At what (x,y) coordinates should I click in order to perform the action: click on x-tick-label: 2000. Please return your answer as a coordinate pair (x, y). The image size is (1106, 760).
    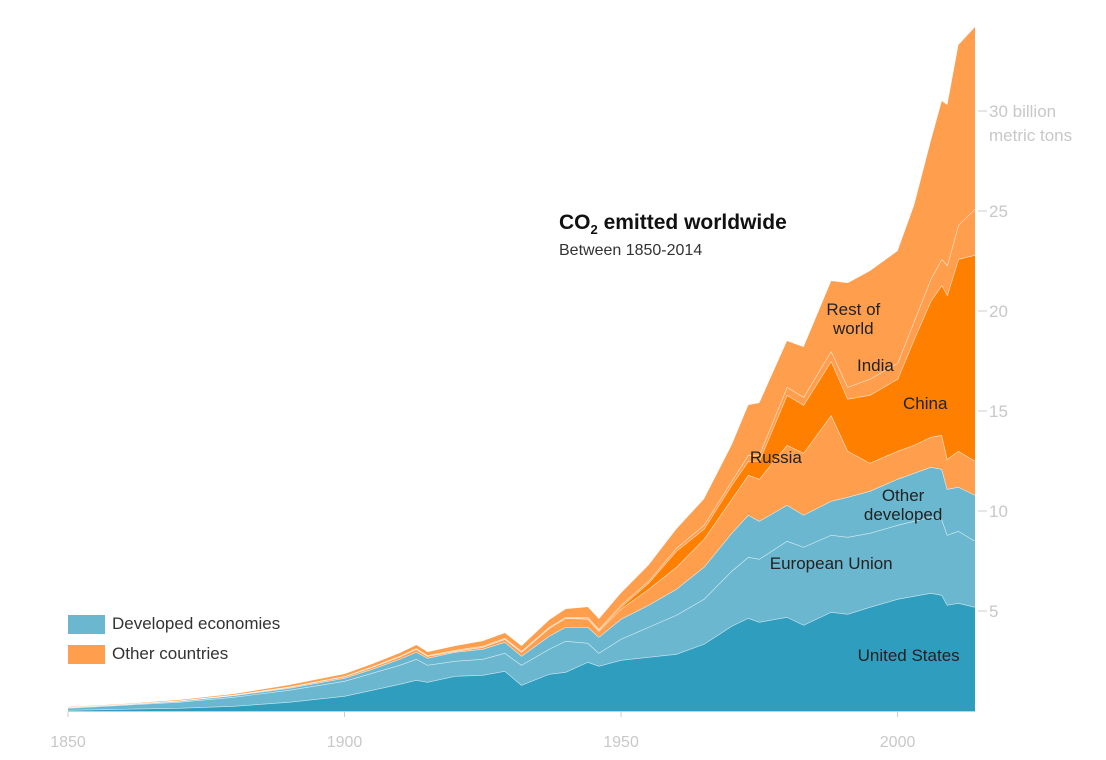
    Looking at the image, I should click on (898, 742).